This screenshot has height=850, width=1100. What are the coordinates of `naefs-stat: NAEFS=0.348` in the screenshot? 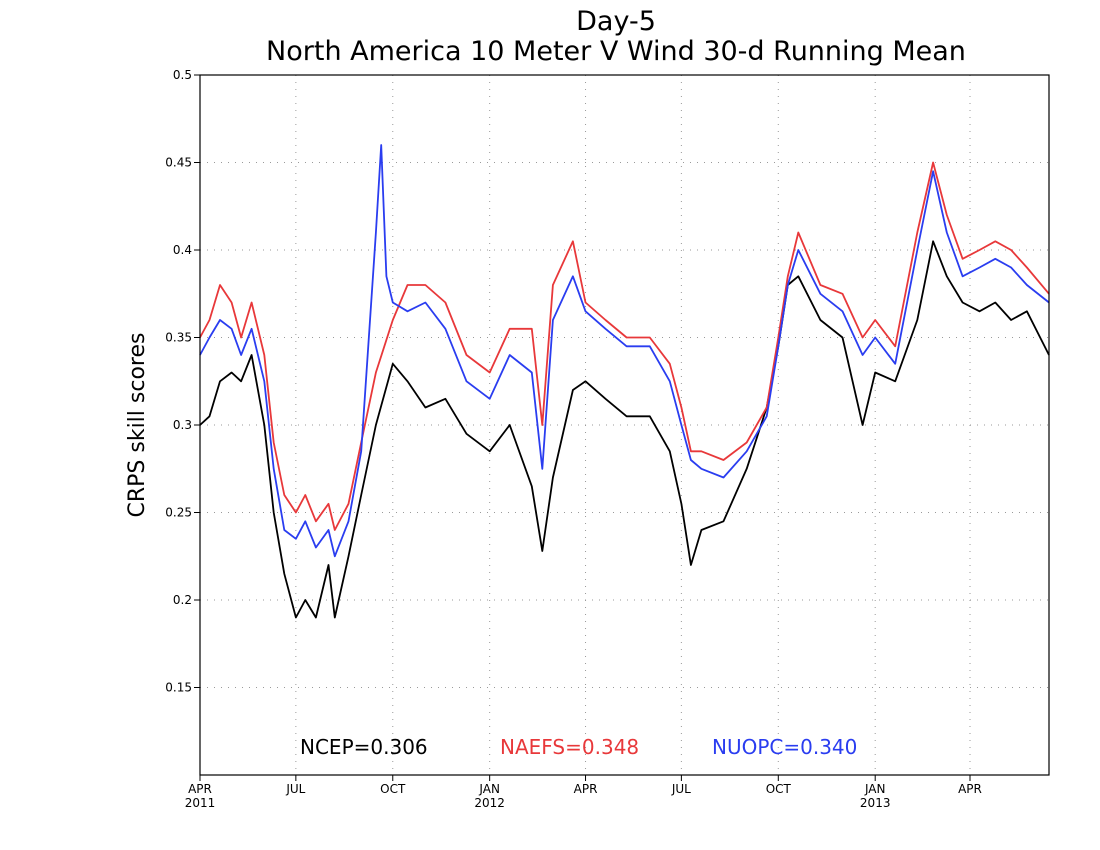 It's located at (569, 747).